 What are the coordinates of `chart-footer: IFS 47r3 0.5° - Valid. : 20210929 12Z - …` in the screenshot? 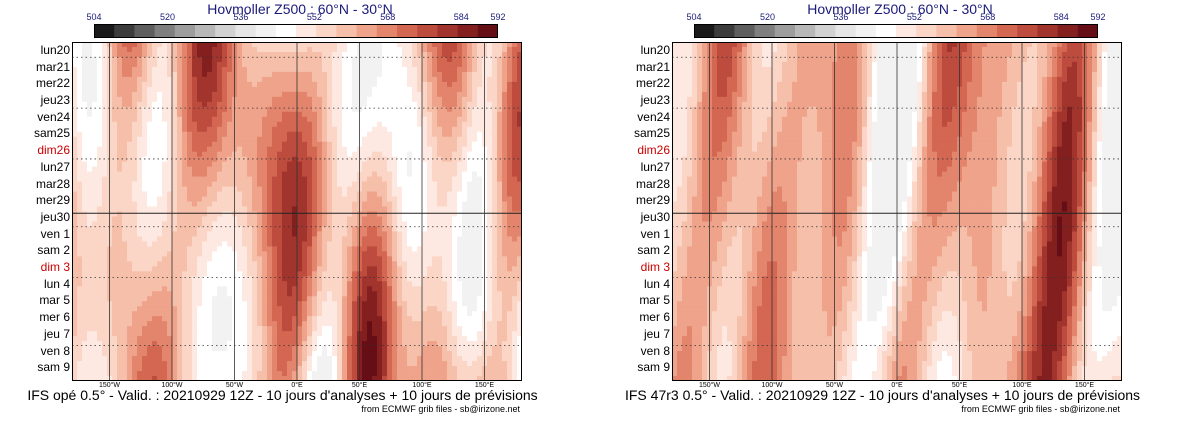 It's located at (882, 395).